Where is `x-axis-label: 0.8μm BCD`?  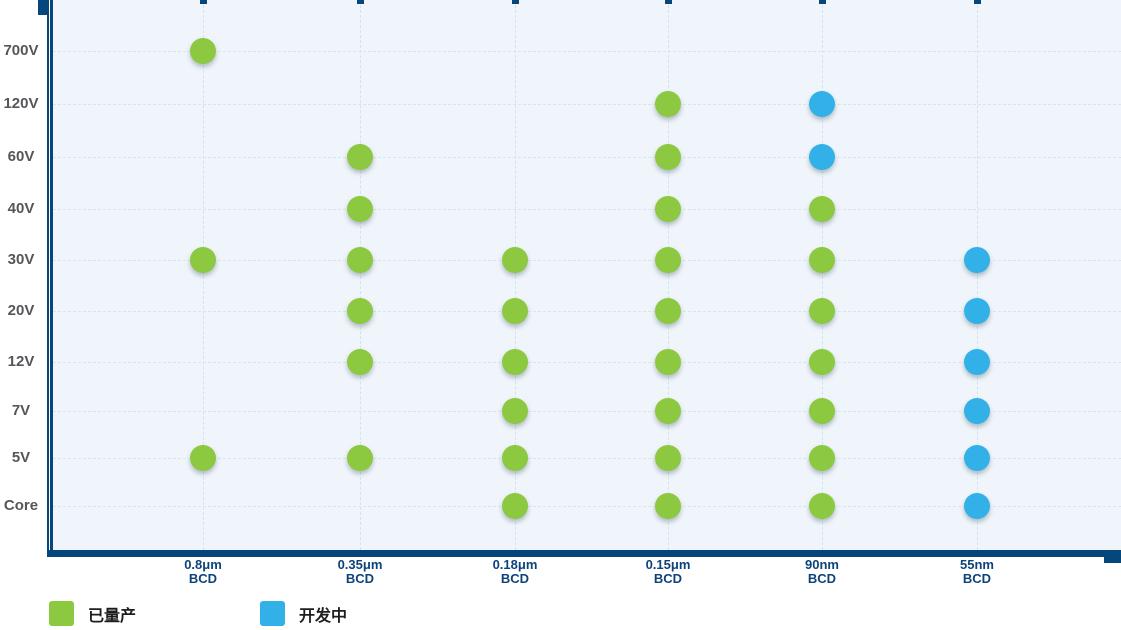
x-axis-label: 0.8μm BCD is located at coordinates (203, 572).